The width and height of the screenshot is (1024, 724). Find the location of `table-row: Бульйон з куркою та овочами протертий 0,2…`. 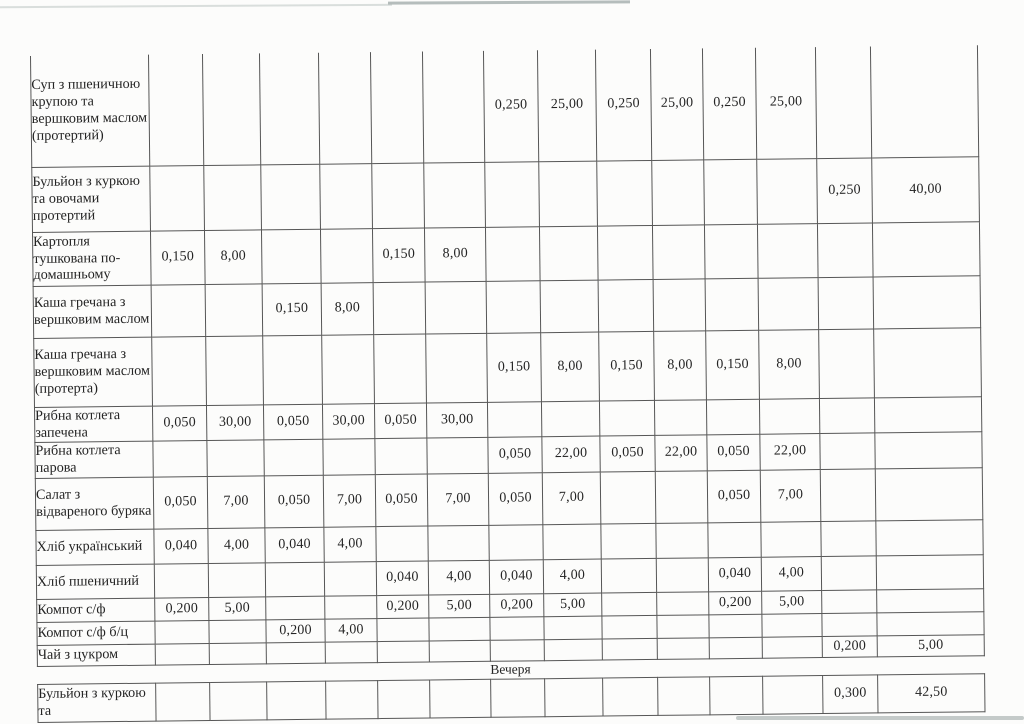

table-row: Бульйон з куркою та овочами протертий 0,2… is located at coordinates (505, 194).